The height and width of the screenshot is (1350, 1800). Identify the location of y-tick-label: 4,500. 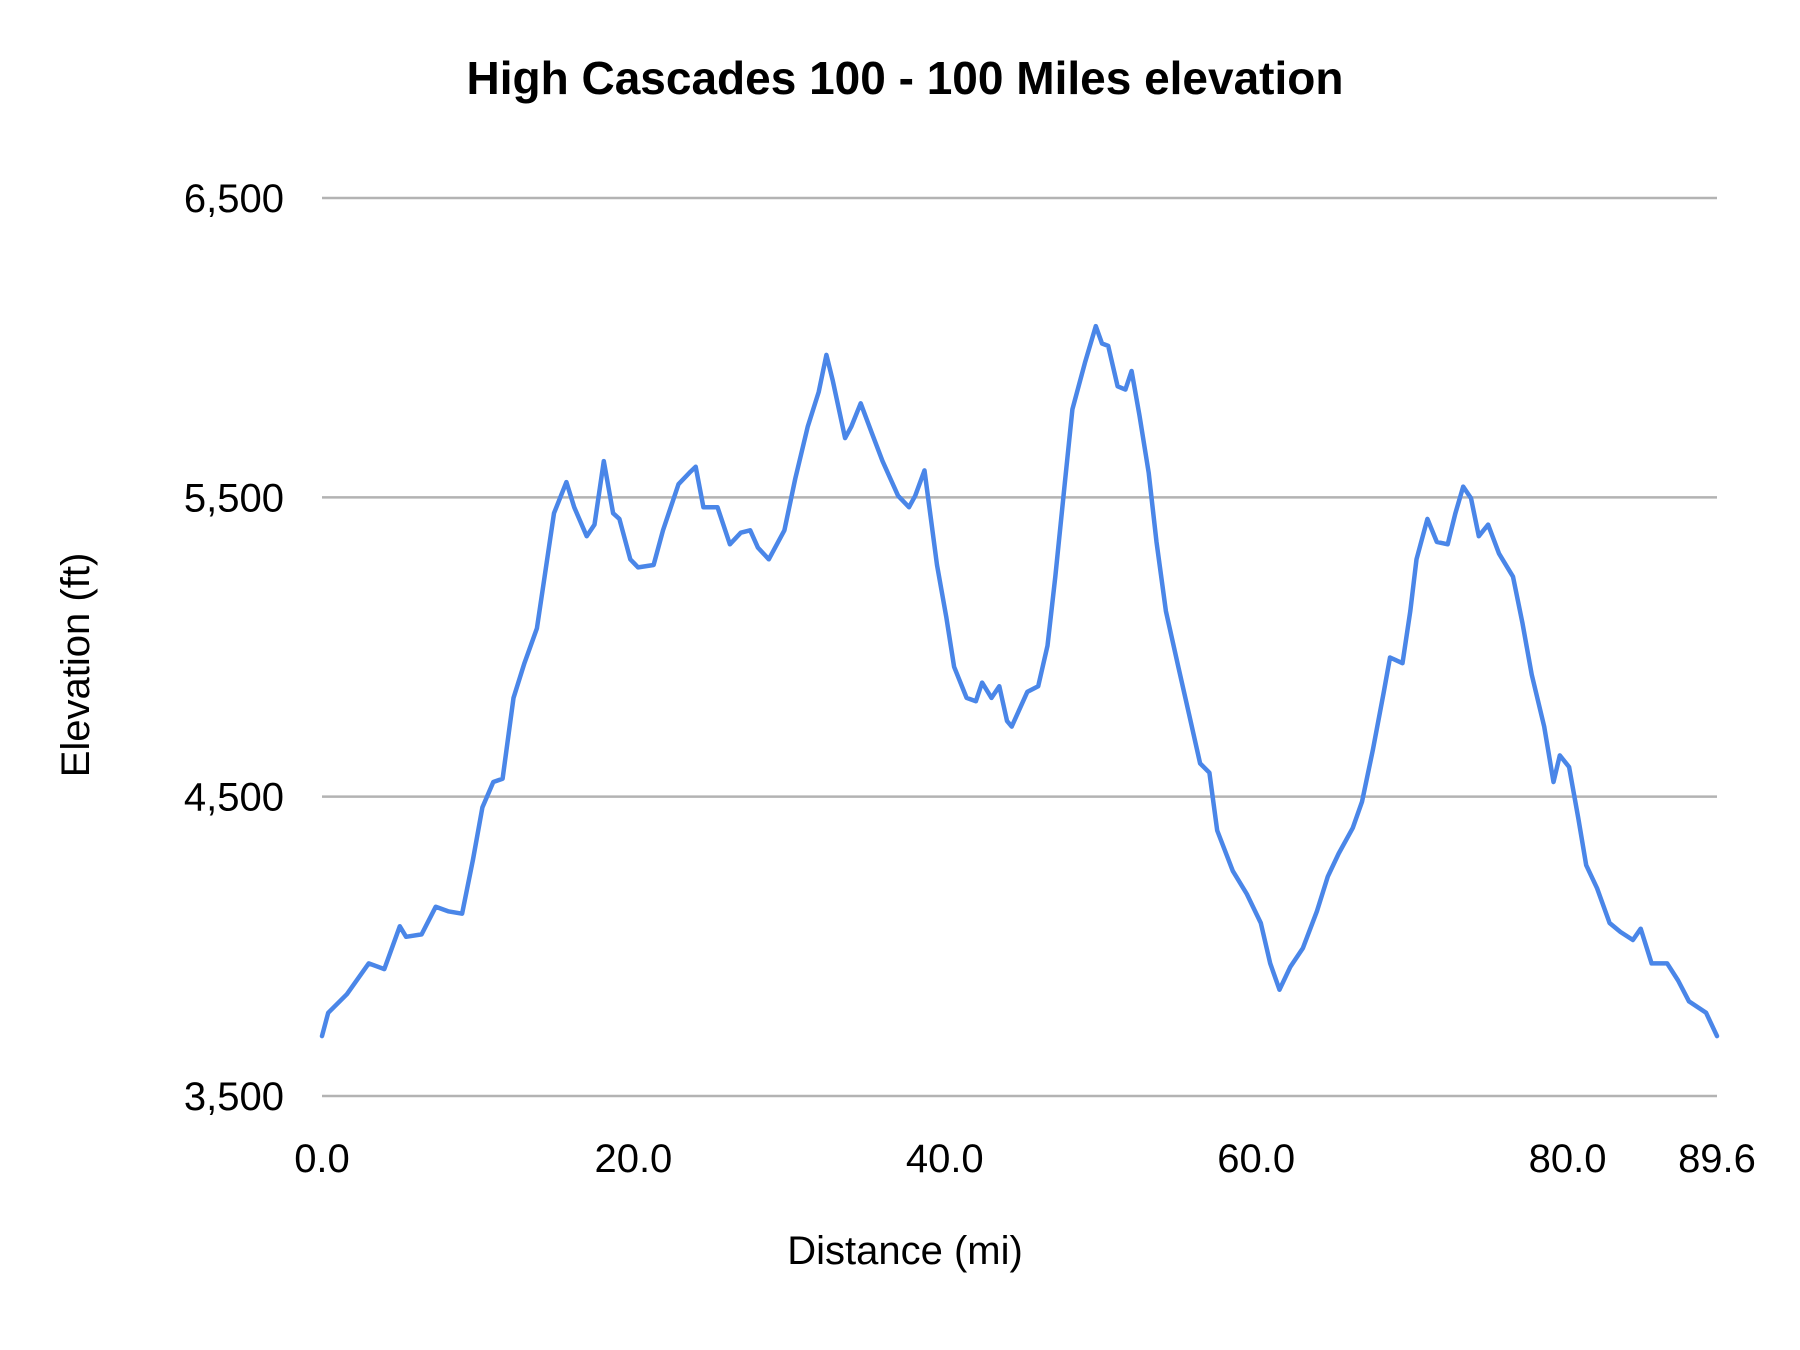
(234, 798).